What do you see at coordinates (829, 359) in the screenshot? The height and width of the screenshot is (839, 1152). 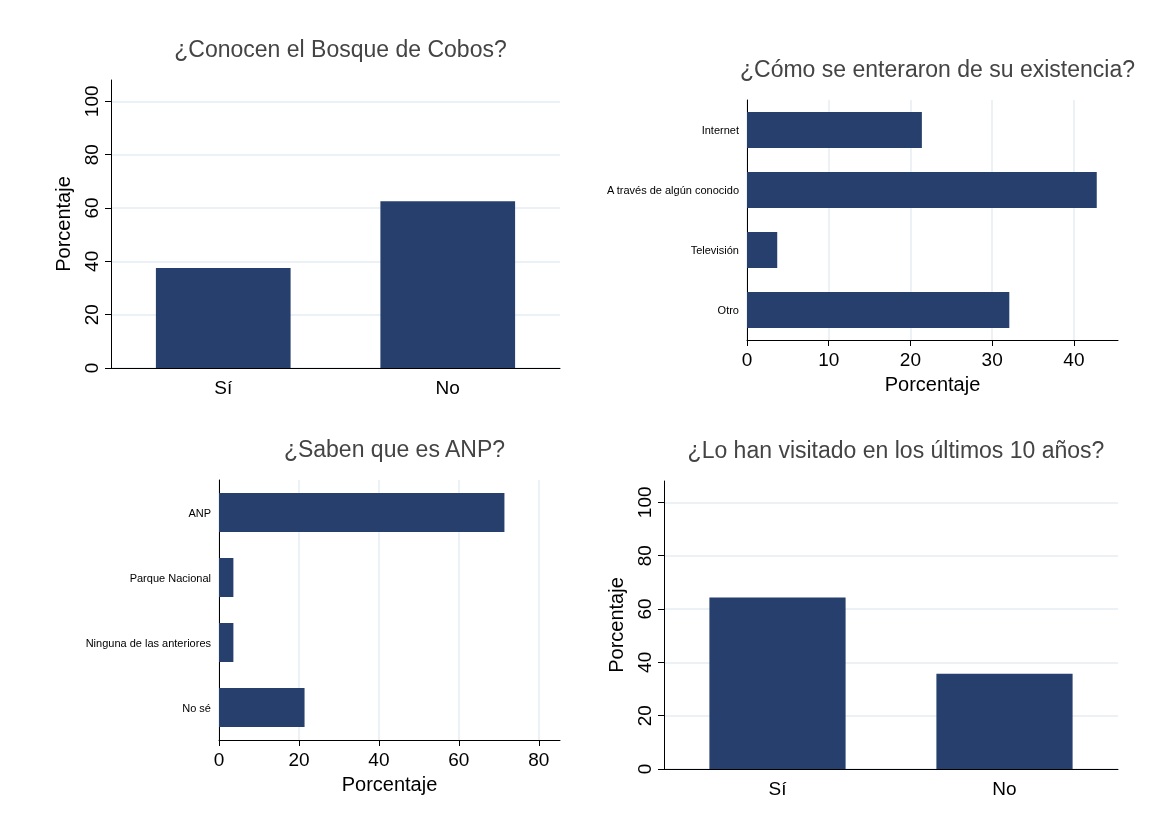 I see `x-tick-label: 10` at bounding box center [829, 359].